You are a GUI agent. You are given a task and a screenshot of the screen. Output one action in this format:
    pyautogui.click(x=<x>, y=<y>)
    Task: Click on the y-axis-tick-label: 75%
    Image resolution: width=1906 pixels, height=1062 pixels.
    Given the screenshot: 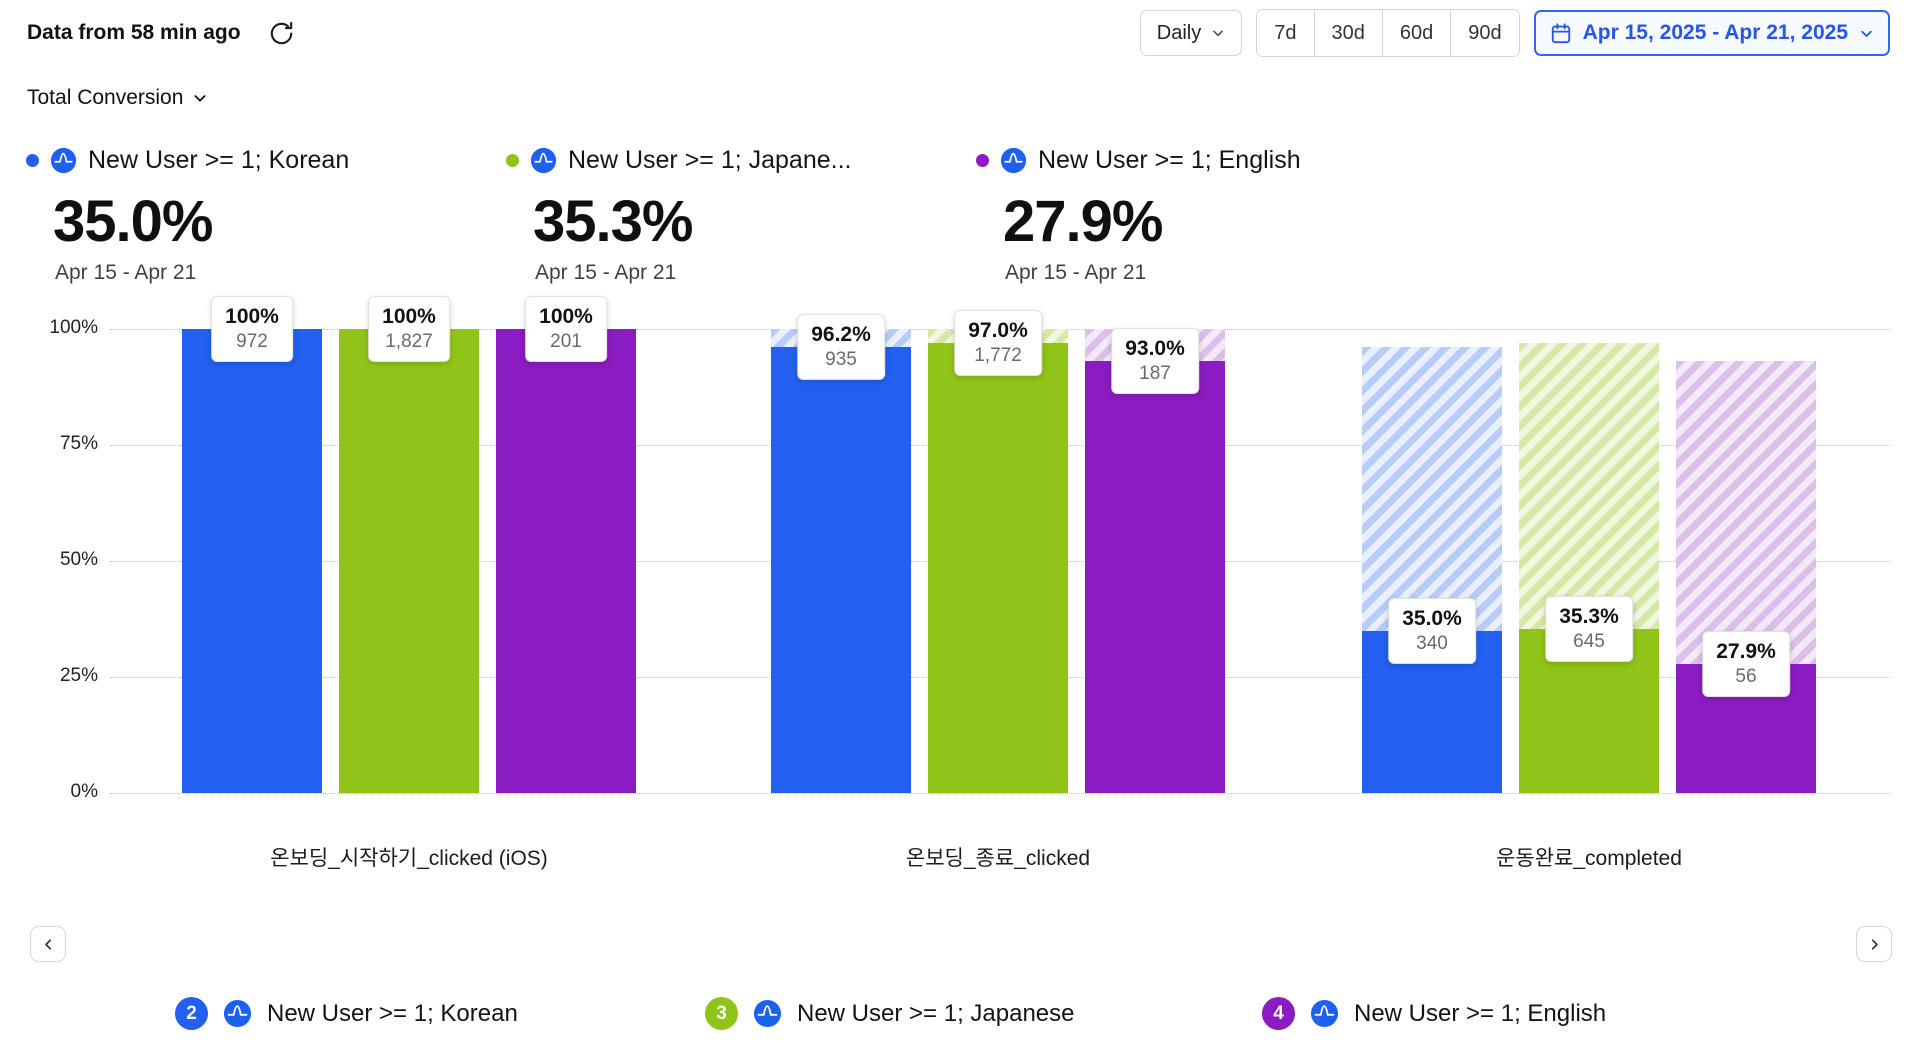 What is the action you would take?
    pyautogui.click(x=78, y=443)
    